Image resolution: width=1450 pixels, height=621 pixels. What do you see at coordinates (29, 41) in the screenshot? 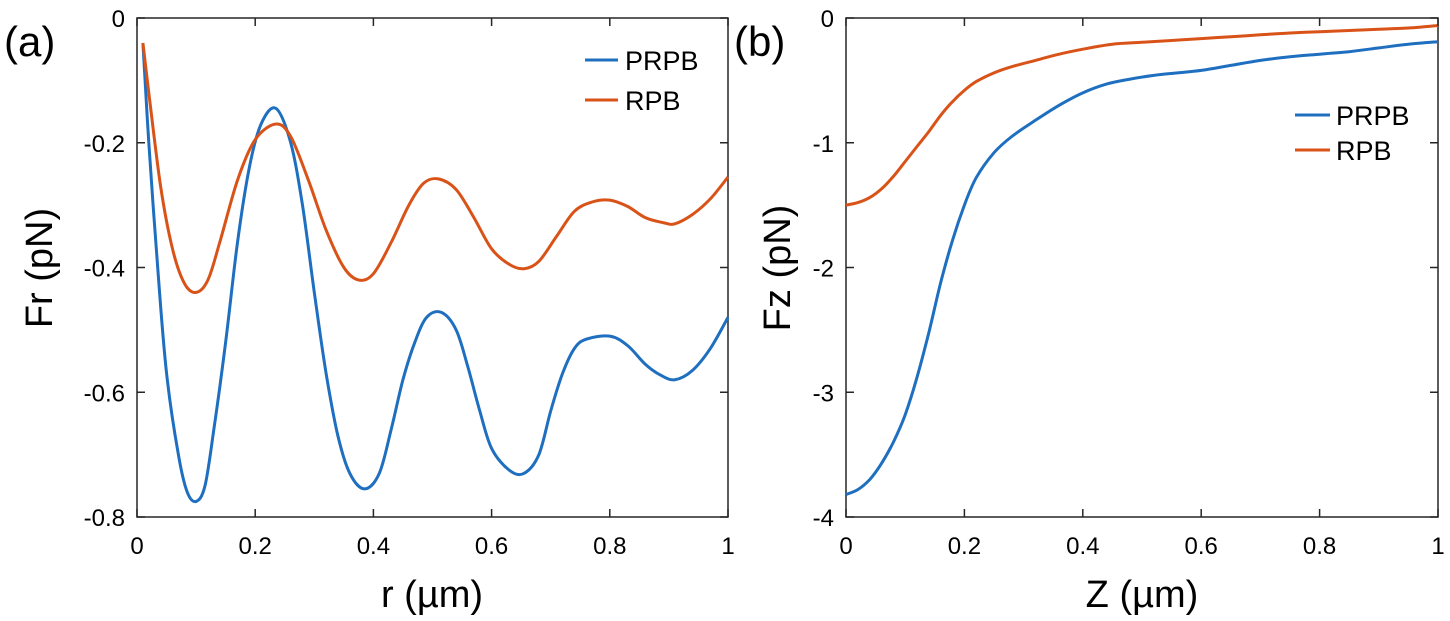
I see `panel-a-label: (a)` at bounding box center [29, 41].